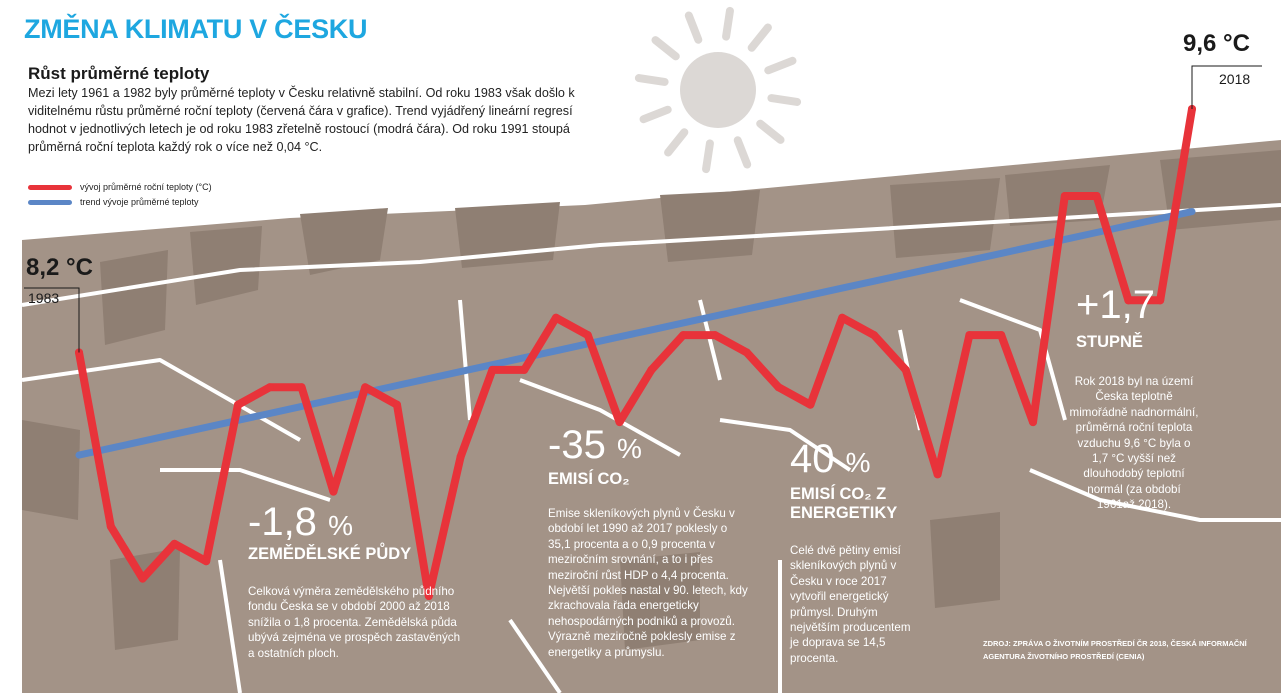  Describe the element at coordinates (812, 459) in the screenshot. I see `stat-energy-number: 40` at that location.